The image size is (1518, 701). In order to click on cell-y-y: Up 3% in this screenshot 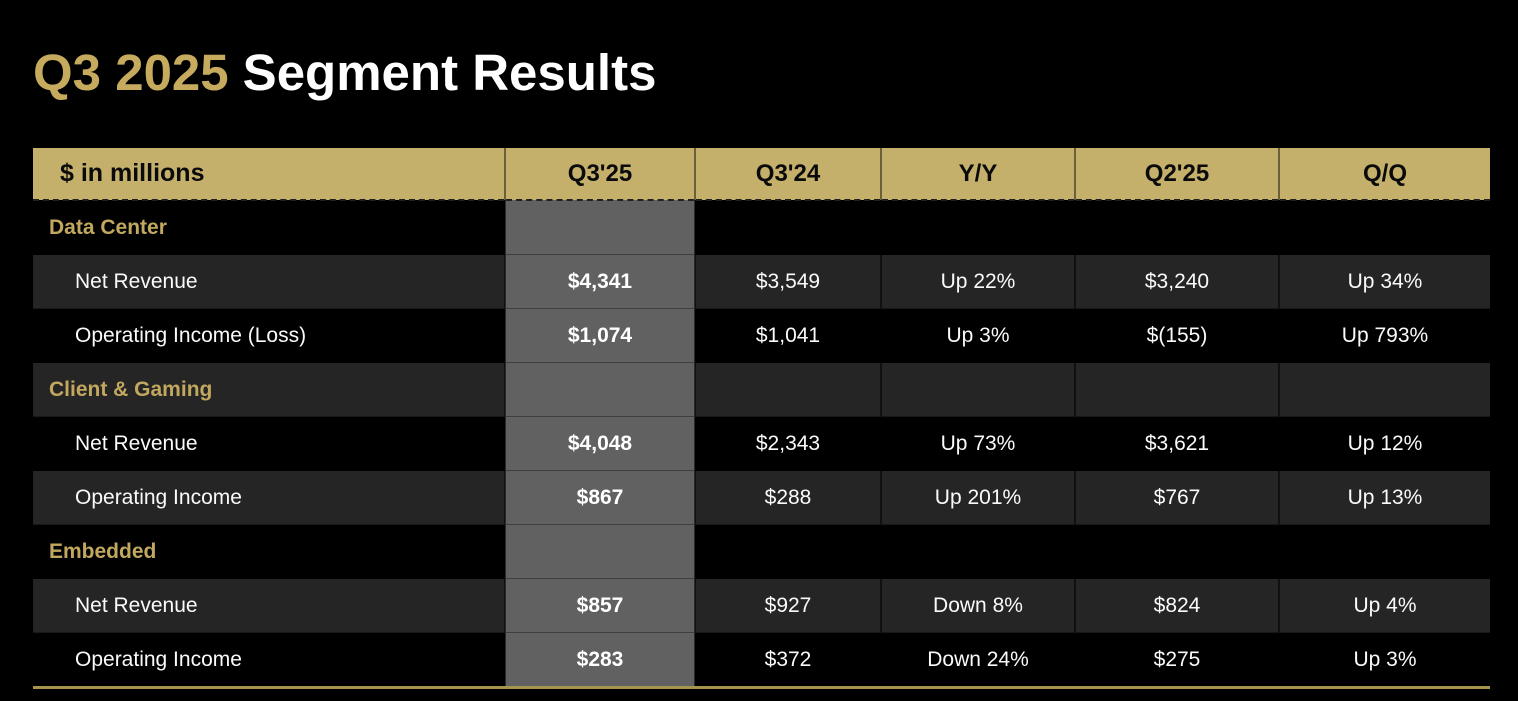, I will do `click(977, 335)`.